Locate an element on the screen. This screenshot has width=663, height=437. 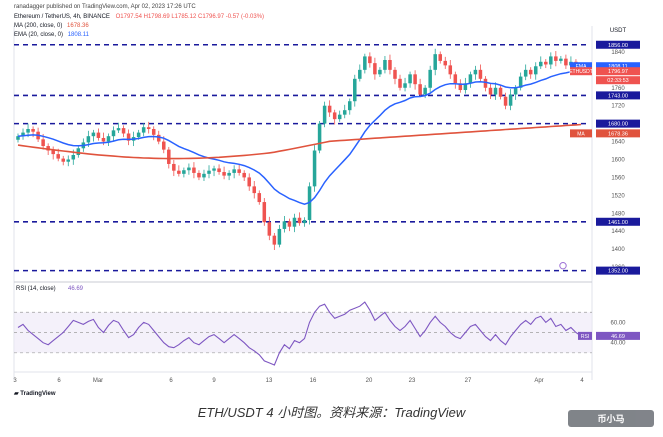
time-tick-label: 3 is located at coordinates (15, 381).